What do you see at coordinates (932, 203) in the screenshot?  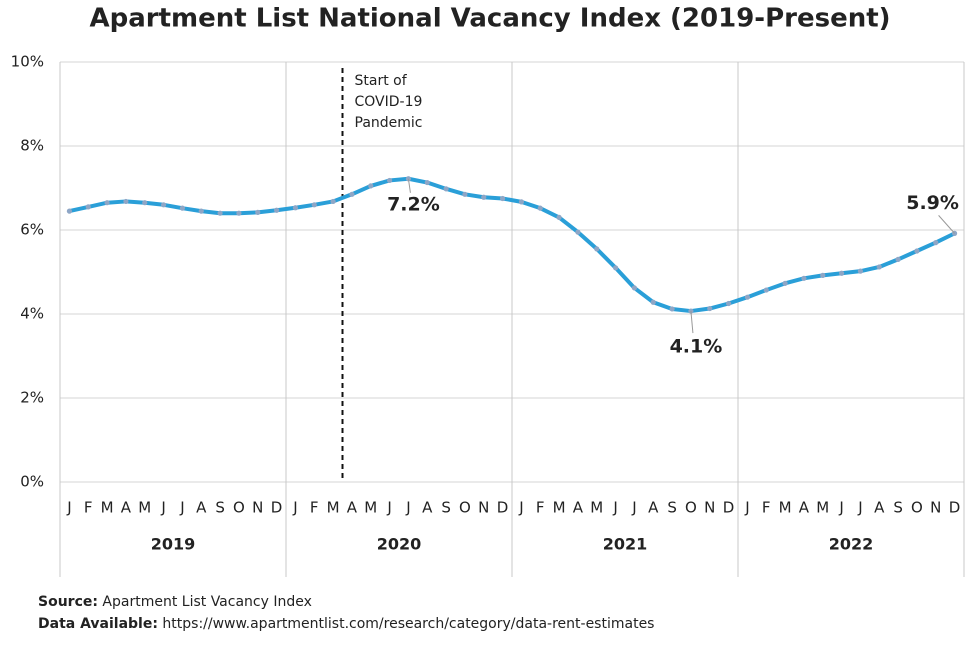 I see `data-label: 5.9%` at bounding box center [932, 203].